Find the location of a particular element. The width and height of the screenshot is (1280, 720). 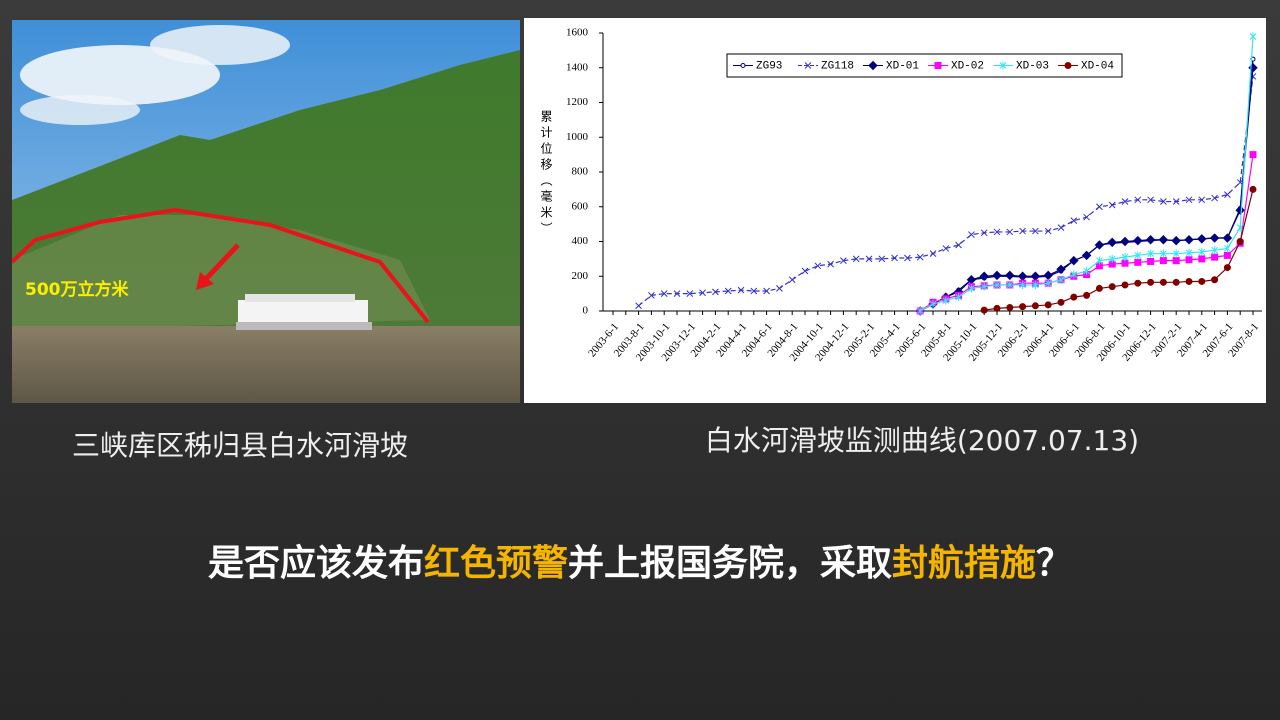

legend-label: XD-04 is located at coordinates (1097, 66).